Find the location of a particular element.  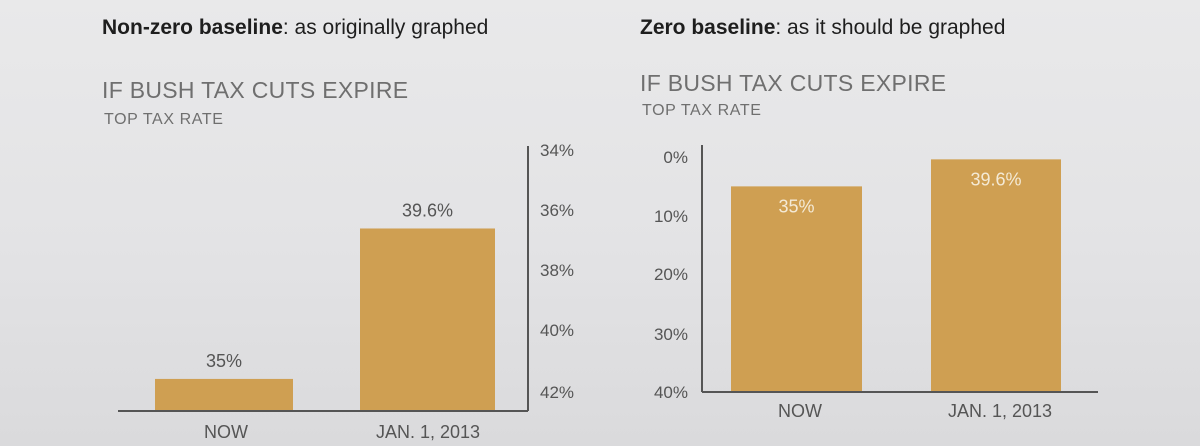

left-y-tick-label: 40% is located at coordinates (557, 330).